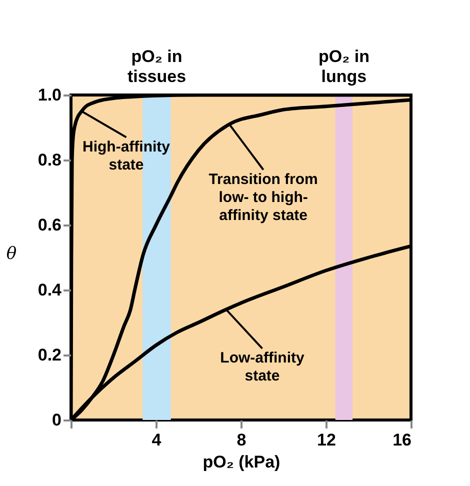  Describe the element at coordinates (402, 440) in the screenshot. I see `x-tick-label: 16` at that location.